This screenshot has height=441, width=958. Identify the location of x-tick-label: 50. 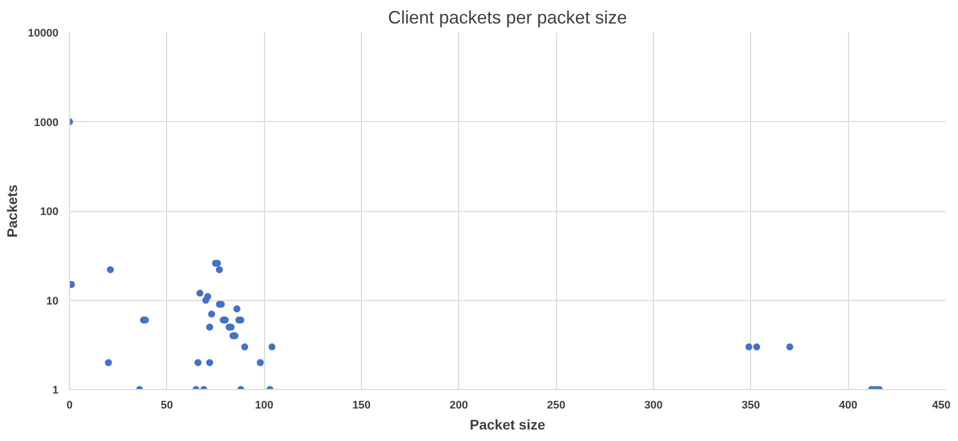
(166, 406).